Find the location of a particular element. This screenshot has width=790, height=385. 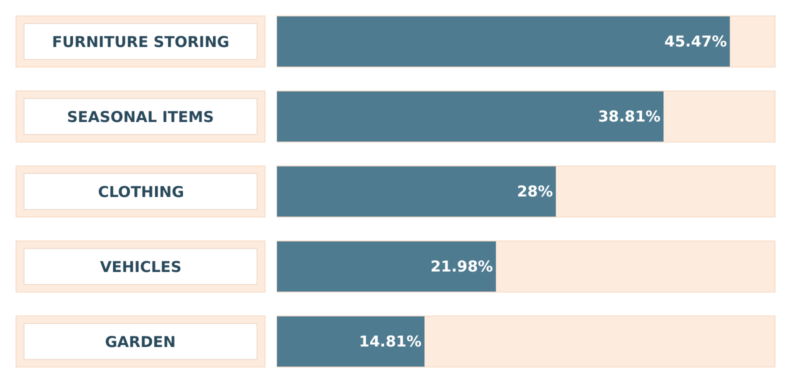

y-tick-label: VEHICLES is located at coordinates (141, 267).